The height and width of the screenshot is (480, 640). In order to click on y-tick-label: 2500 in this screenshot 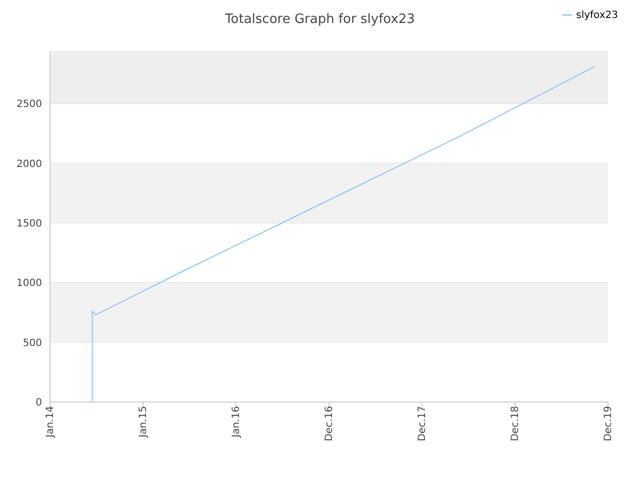, I will do `click(29, 104)`.